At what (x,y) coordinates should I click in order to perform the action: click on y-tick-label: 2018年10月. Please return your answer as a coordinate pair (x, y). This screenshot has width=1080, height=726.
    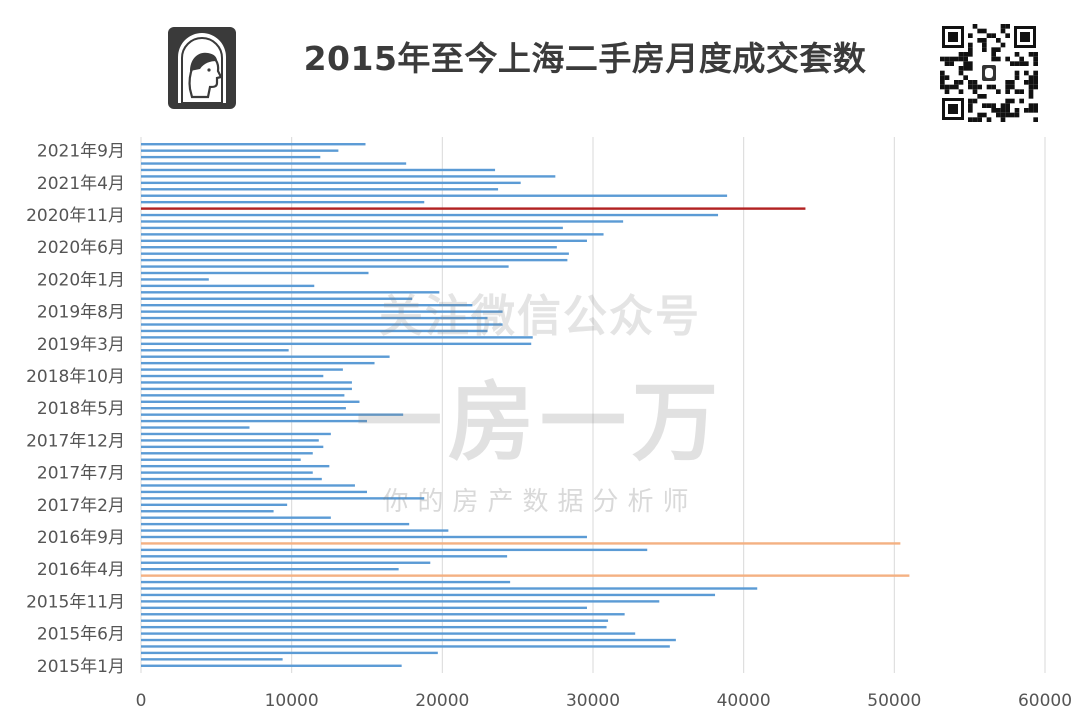
    Looking at the image, I should click on (75, 377).